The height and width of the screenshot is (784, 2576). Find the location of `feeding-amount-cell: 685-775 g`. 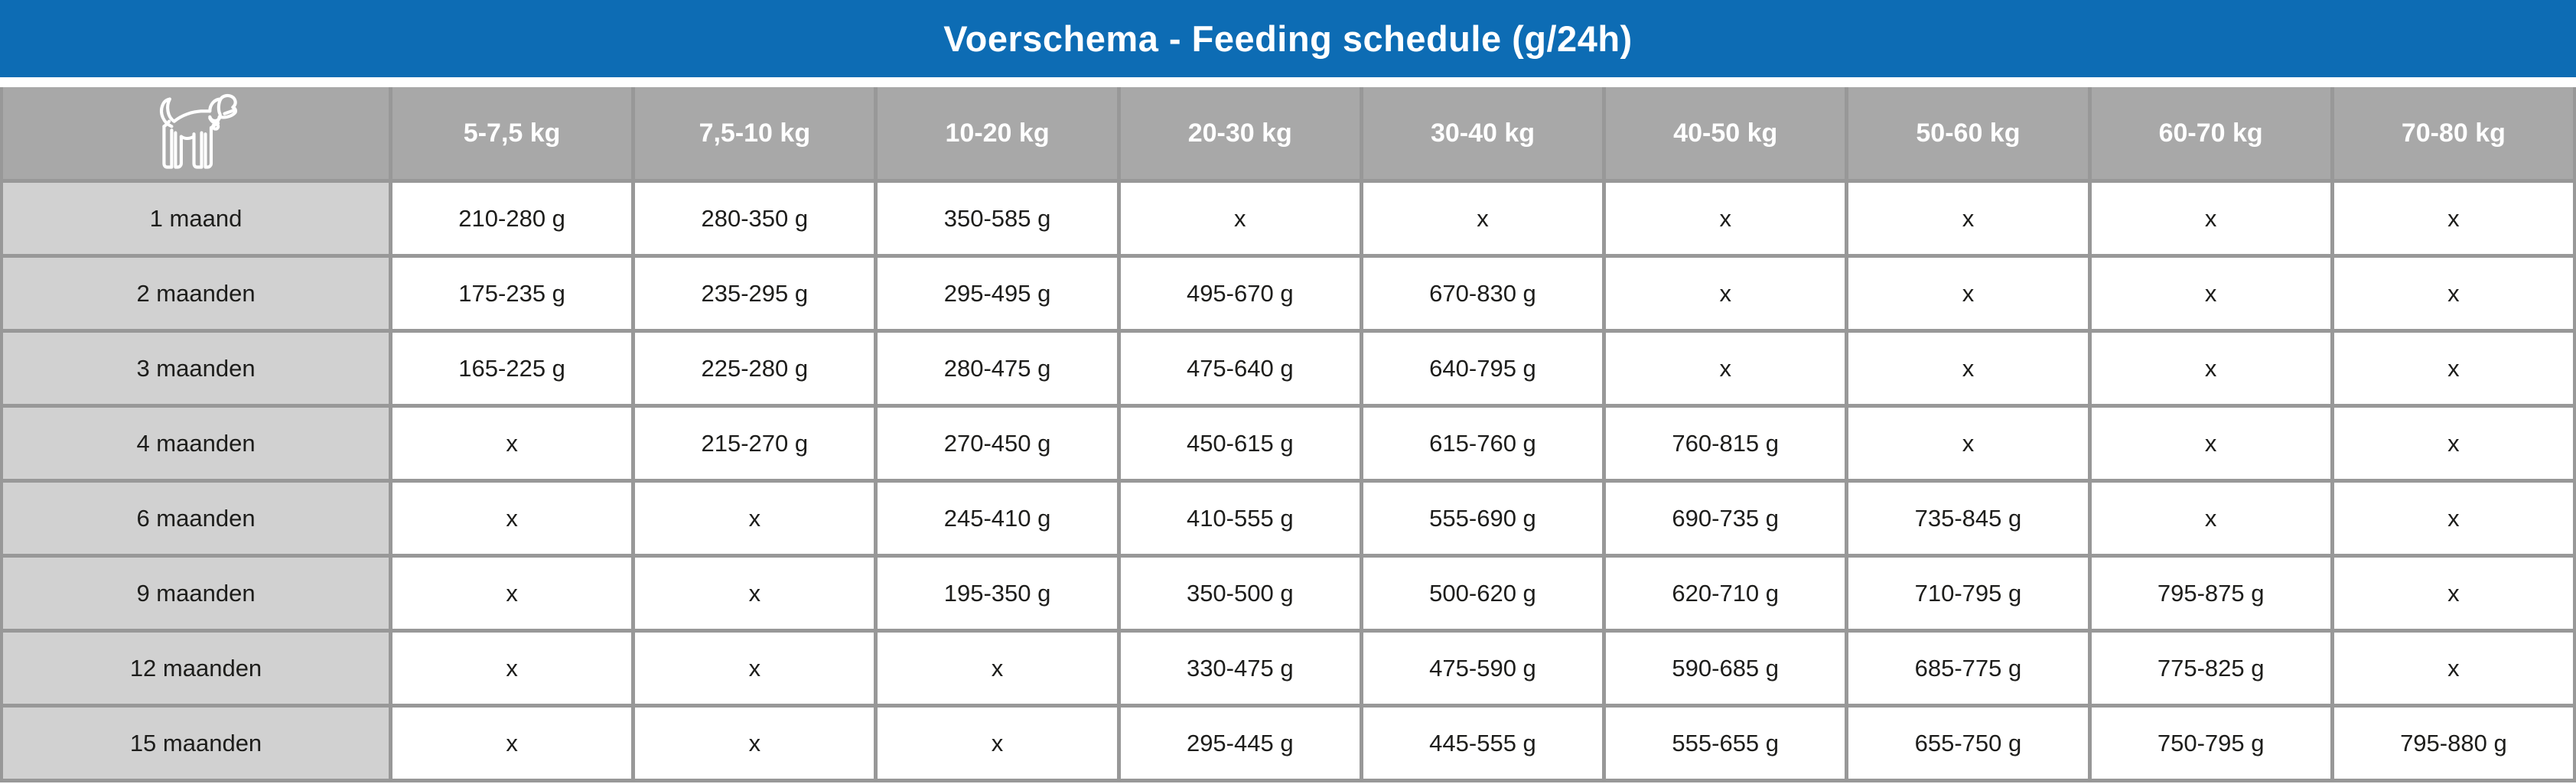

feeding-amount-cell: 685-775 g is located at coordinates (1968, 669).